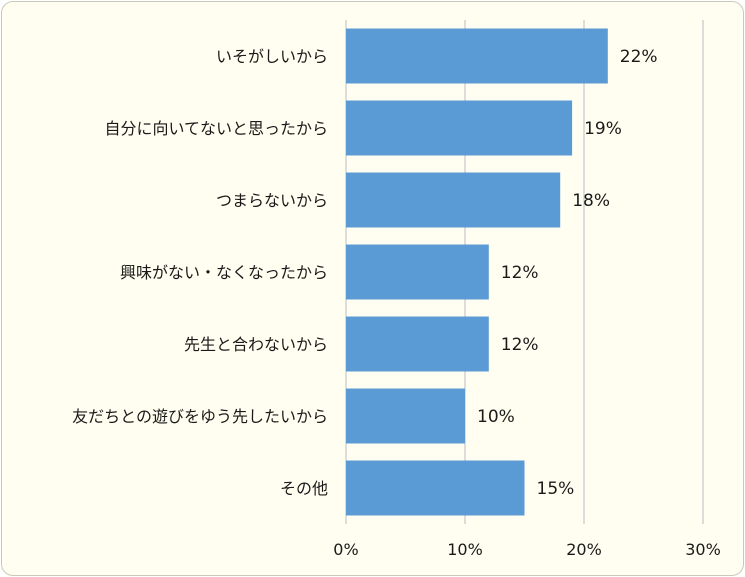  I want to click on data-label: 22%, so click(639, 57).